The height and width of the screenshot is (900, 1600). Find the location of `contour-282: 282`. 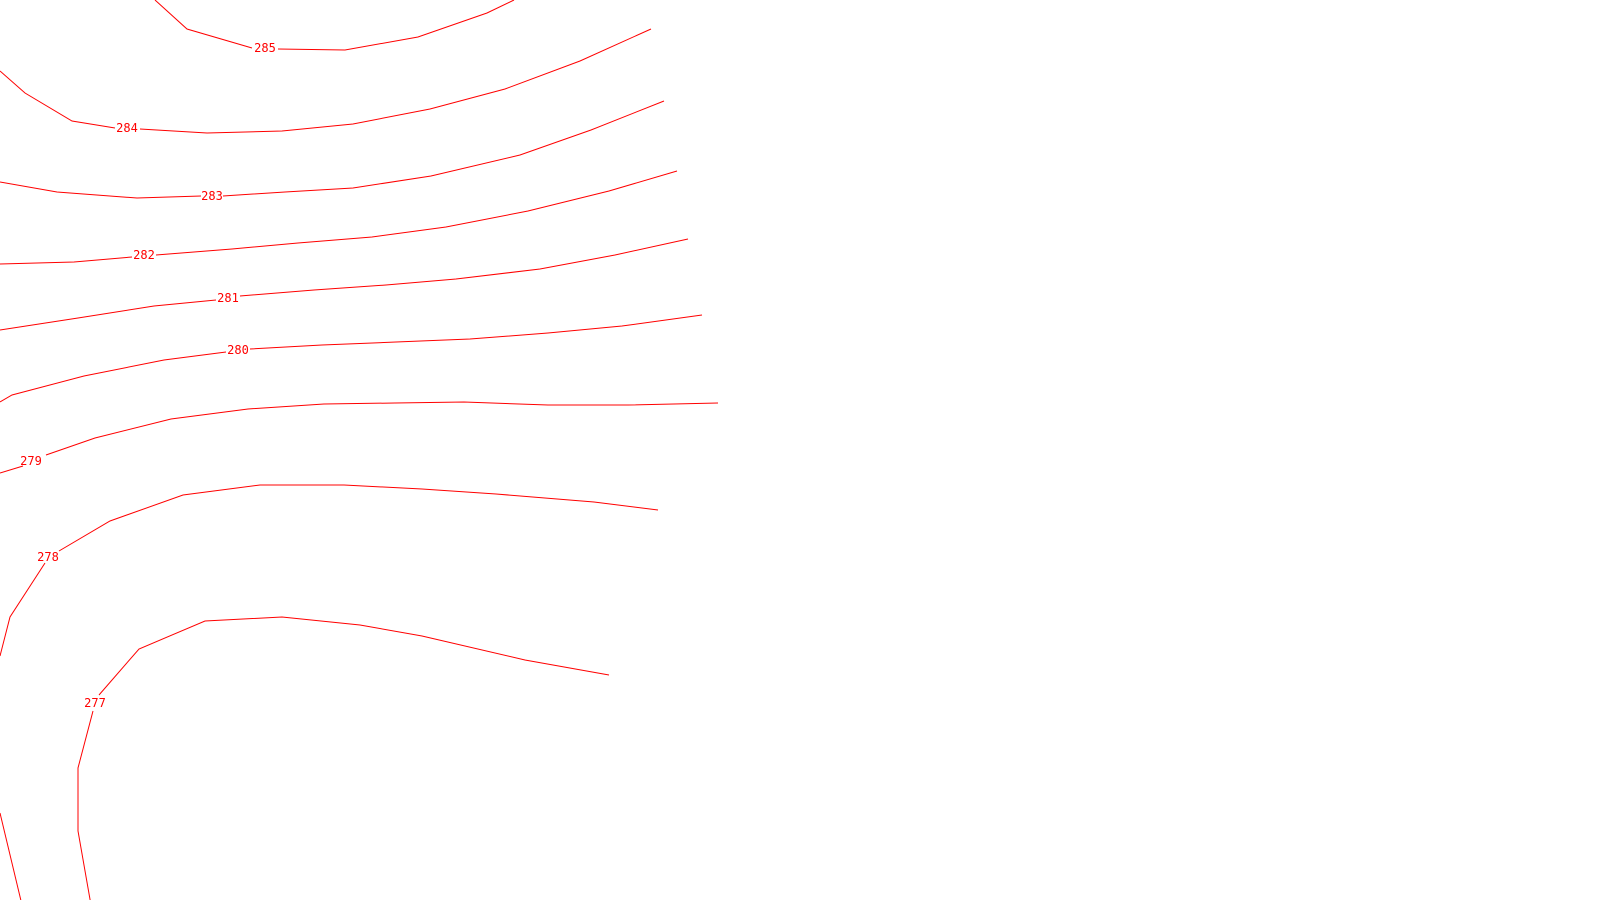

contour-282: 282 is located at coordinates (339, 217).